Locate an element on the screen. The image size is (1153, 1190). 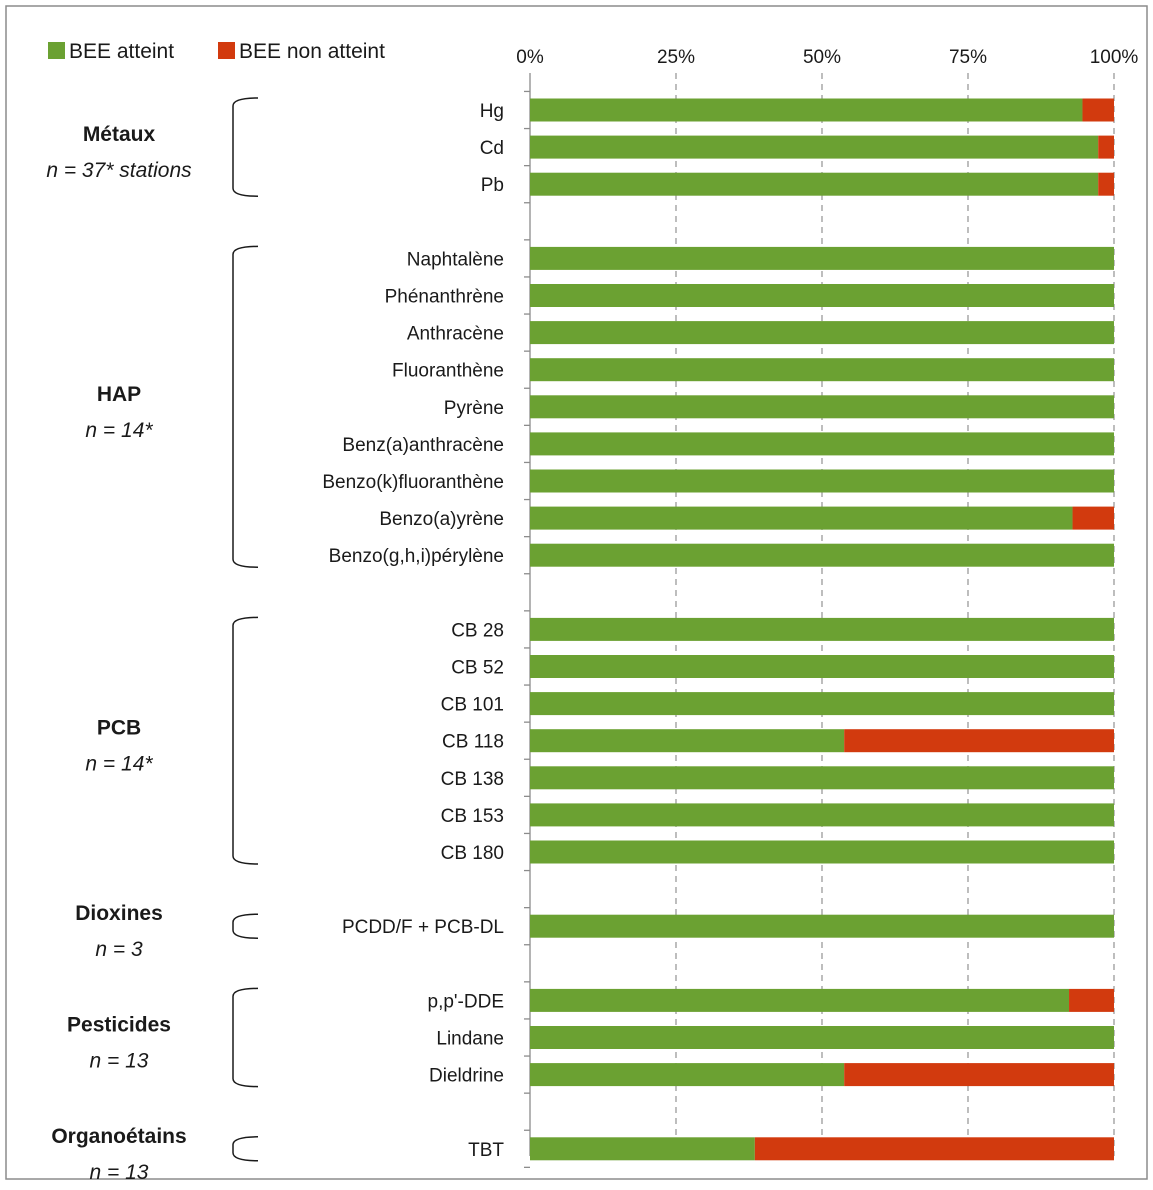
category-label: Naphtalène is located at coordinates (455, 259).